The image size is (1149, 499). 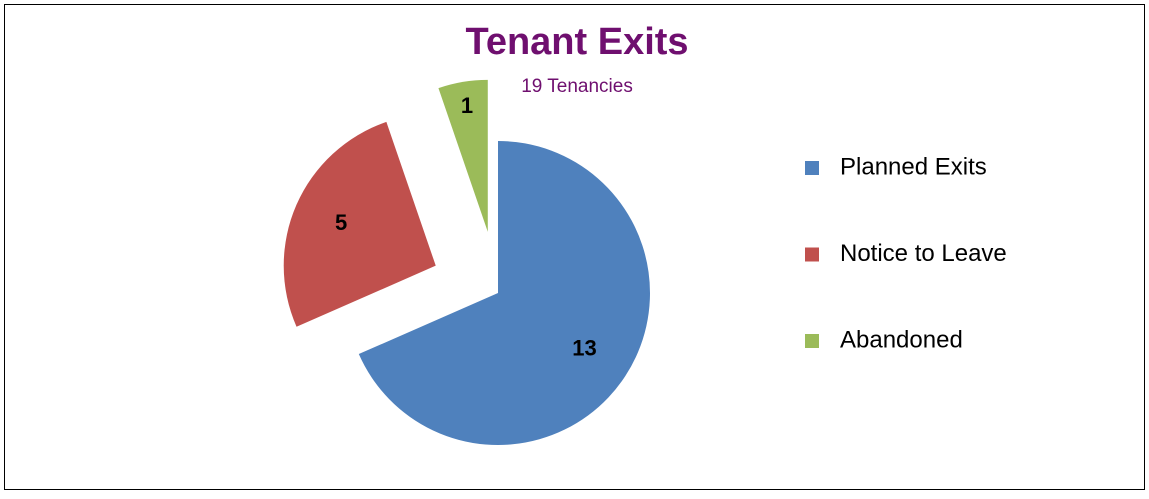 I want to click on legend-label: Planned Exits, so click(x=913, y=166).